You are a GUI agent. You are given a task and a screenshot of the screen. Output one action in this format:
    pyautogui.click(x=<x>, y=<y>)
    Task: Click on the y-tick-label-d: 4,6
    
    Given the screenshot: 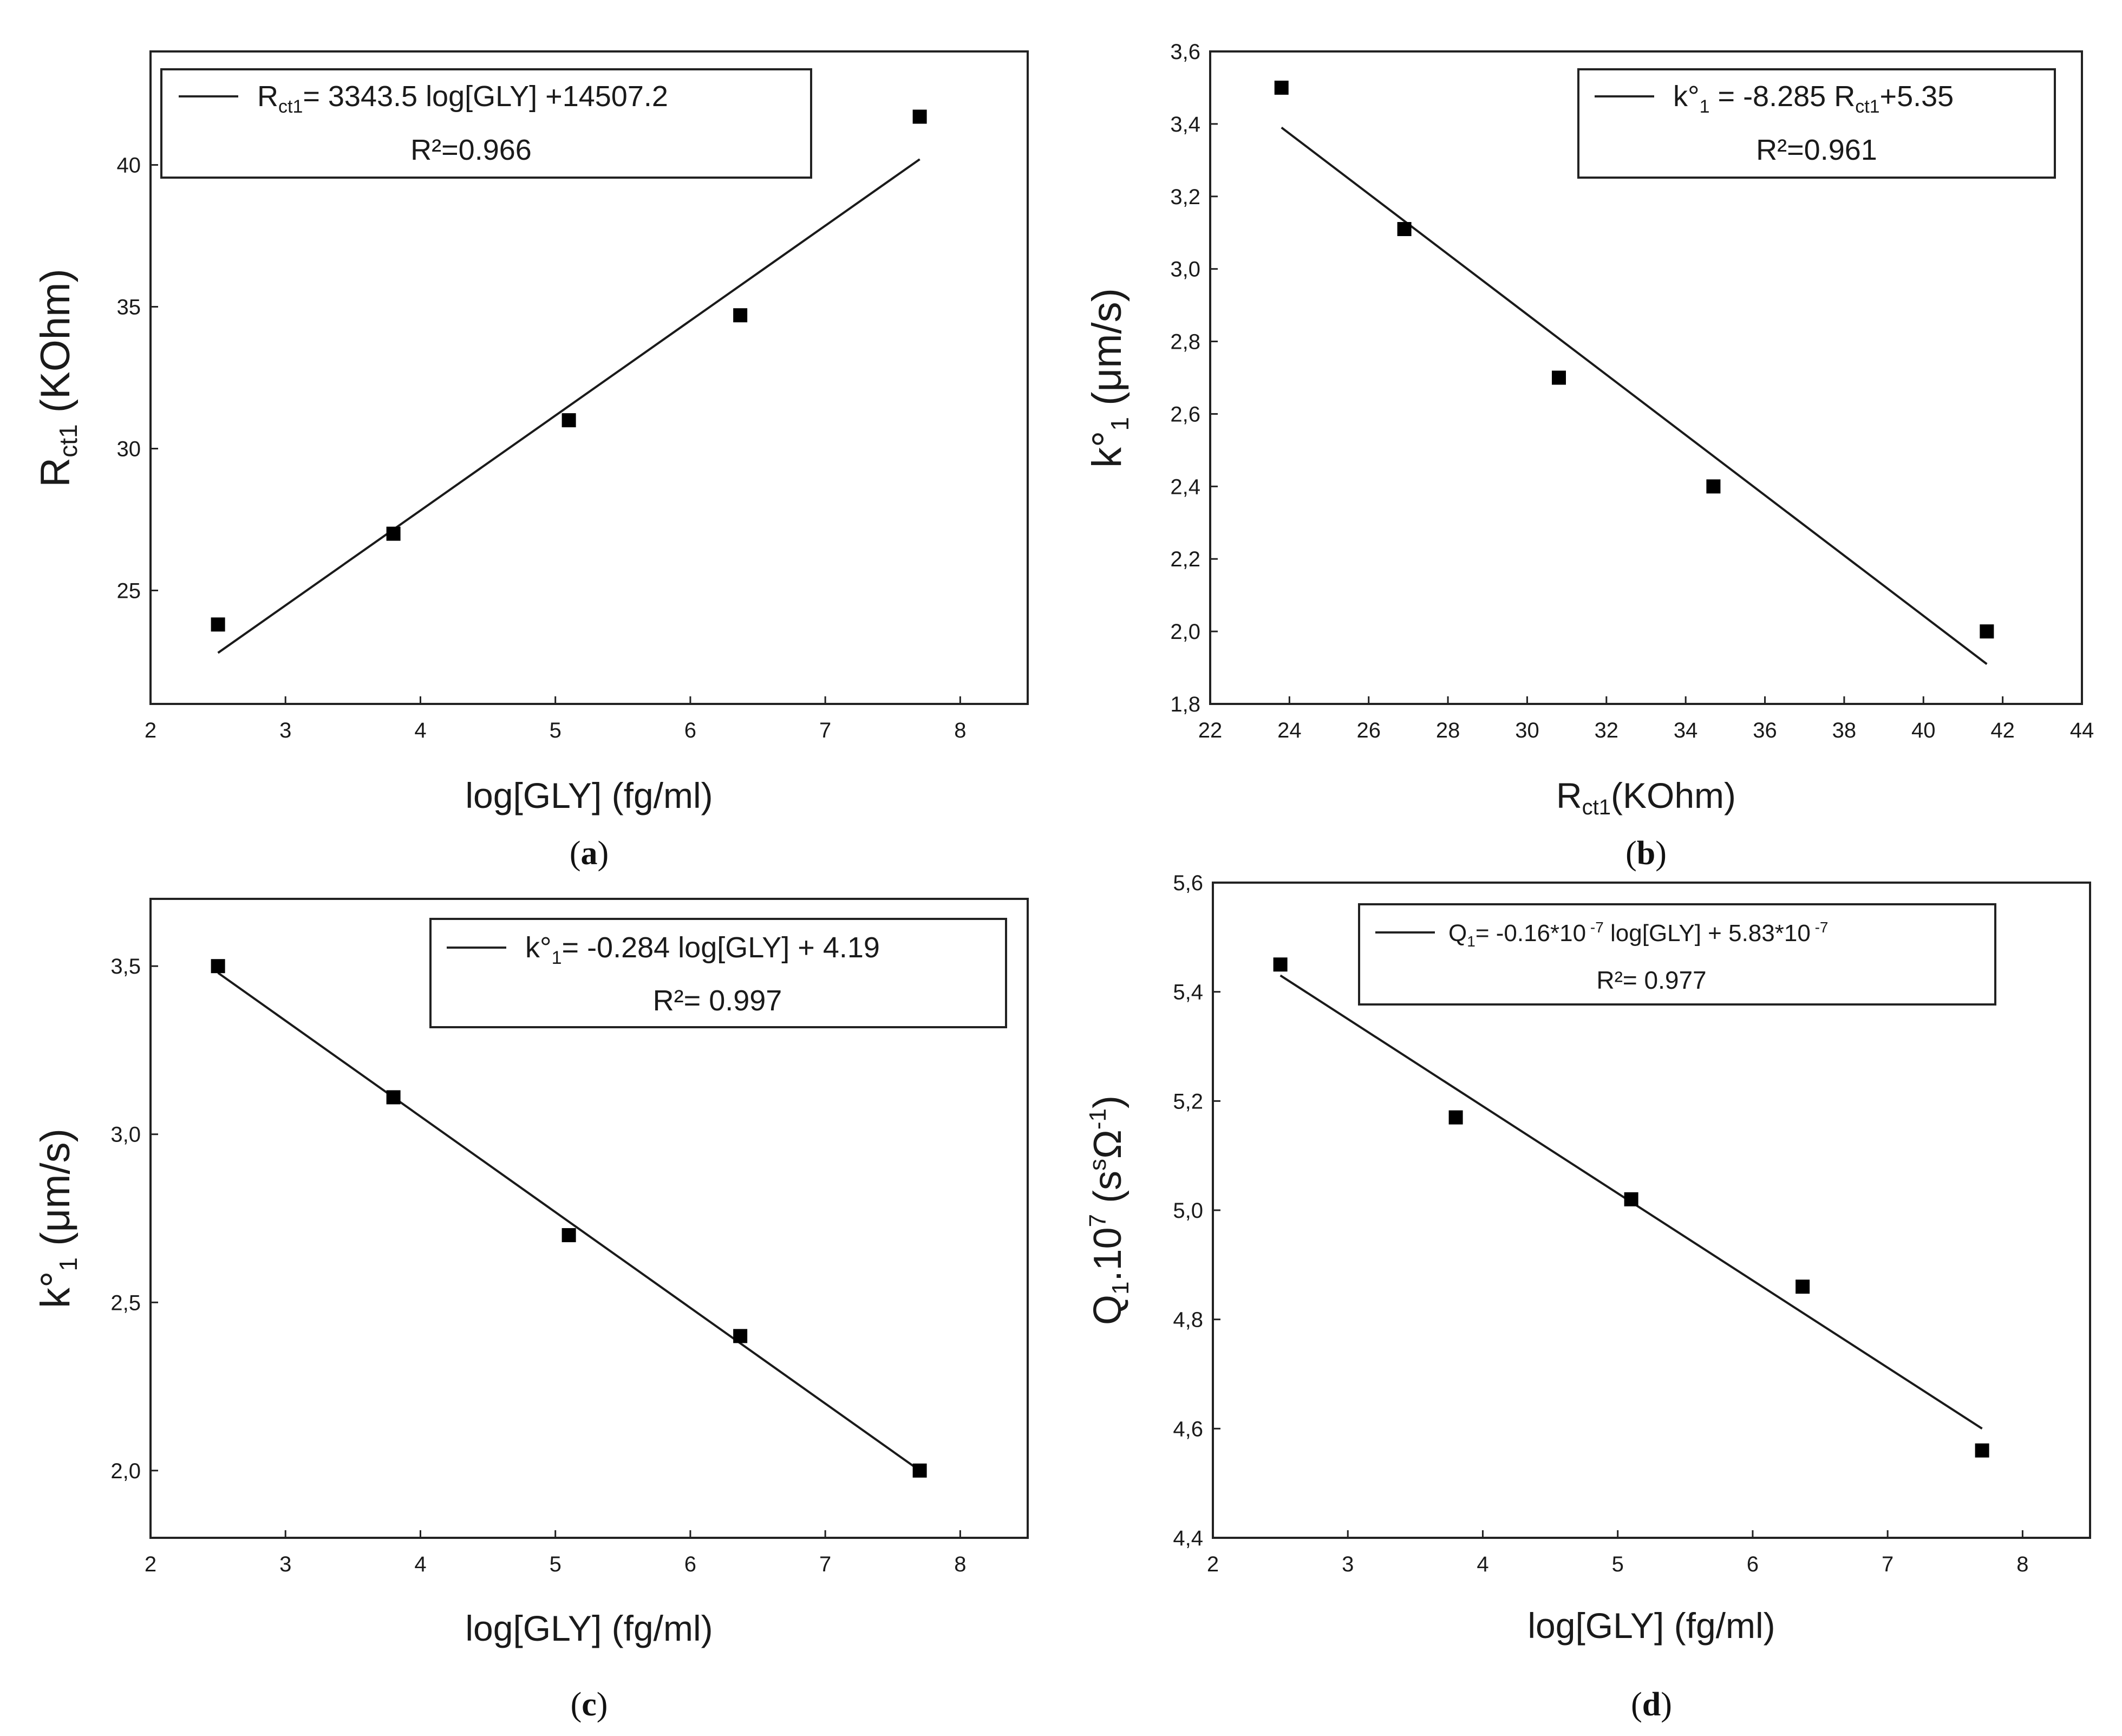 What is the action you would take?
    pyautogui.click(x=1188, y=1429)
    